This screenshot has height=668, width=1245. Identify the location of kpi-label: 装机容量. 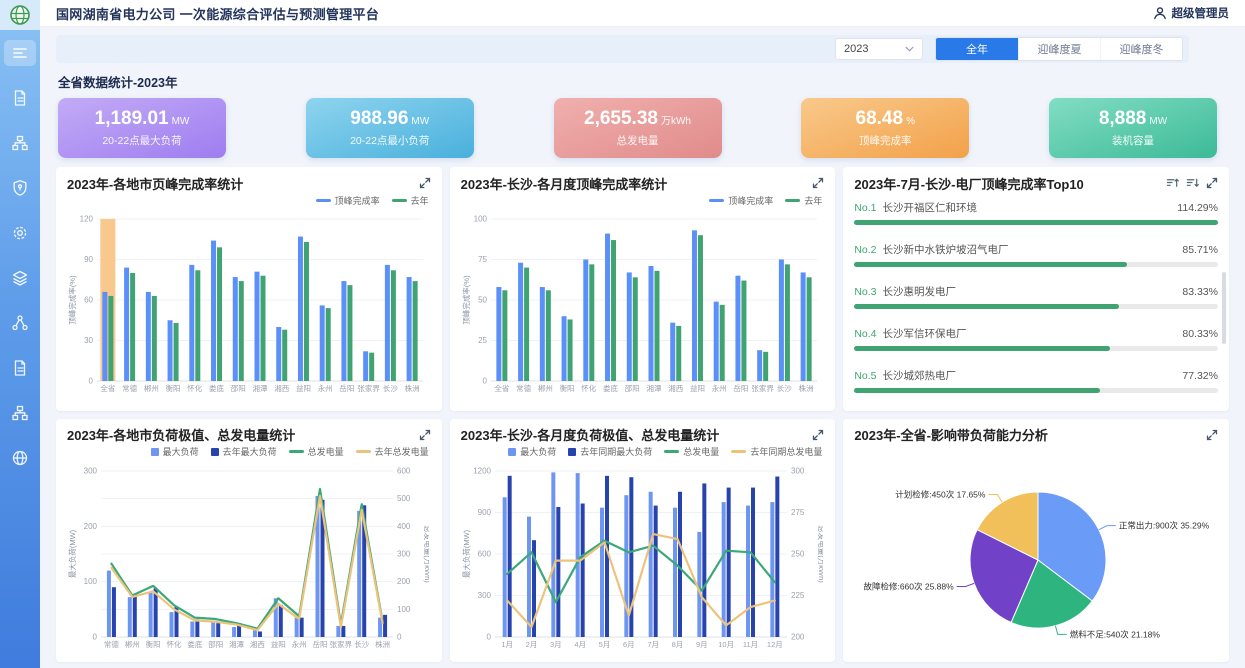
(1133, 141).